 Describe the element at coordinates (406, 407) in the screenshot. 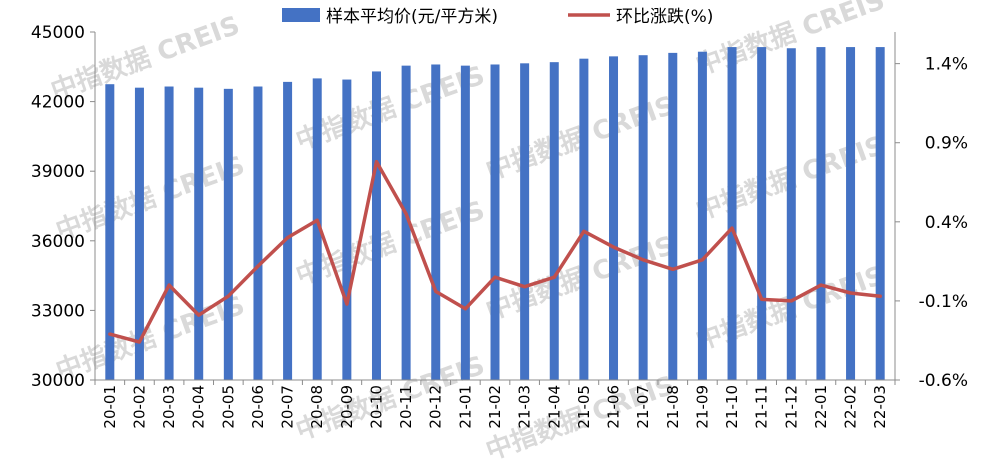

I see `x-tick-label: 20-11` at that location.